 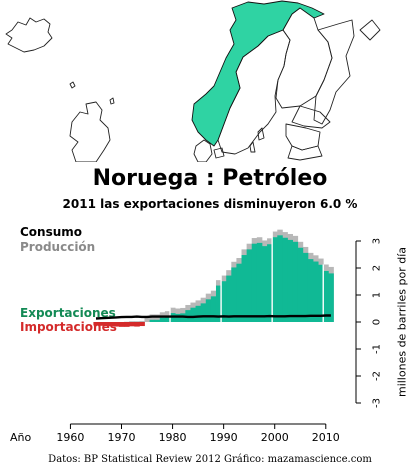 I want to click on legend-consumo: Consumo, so click(x=51, y=232).